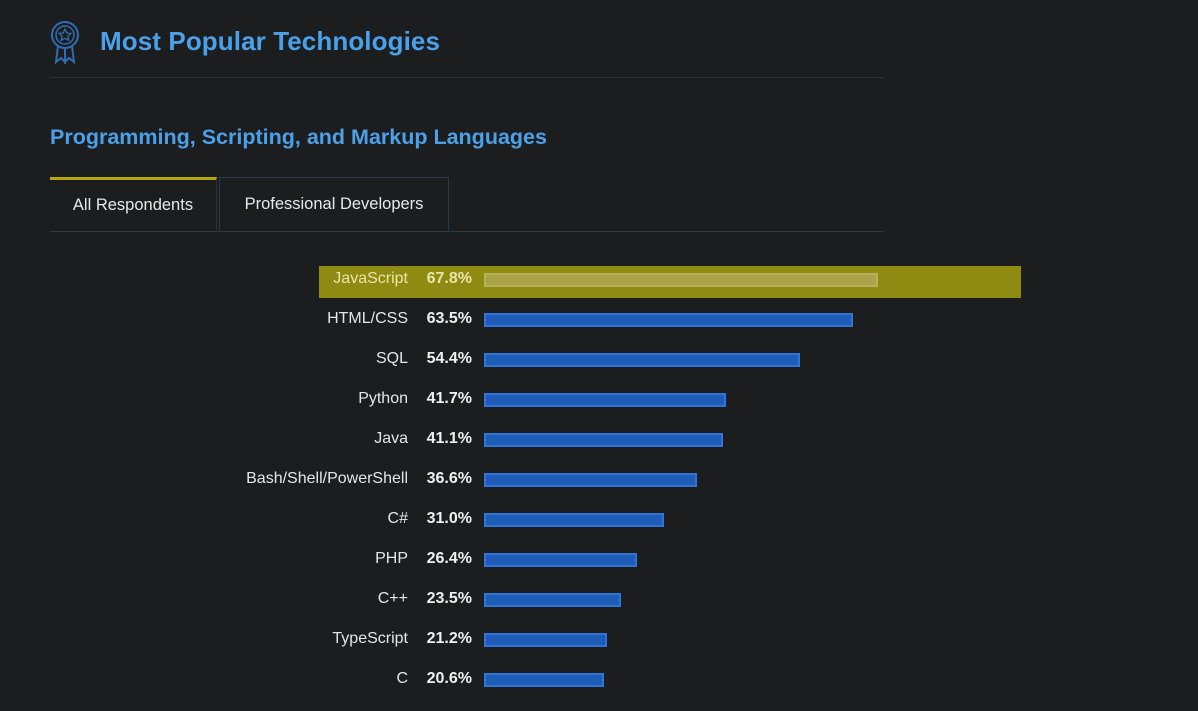 This screenshot has height=711, width=1198. What do you see at coordinates (449, 598) in the screenshot?
I see `bar-value-label: 23.5%` at bounding box center [449, 598].